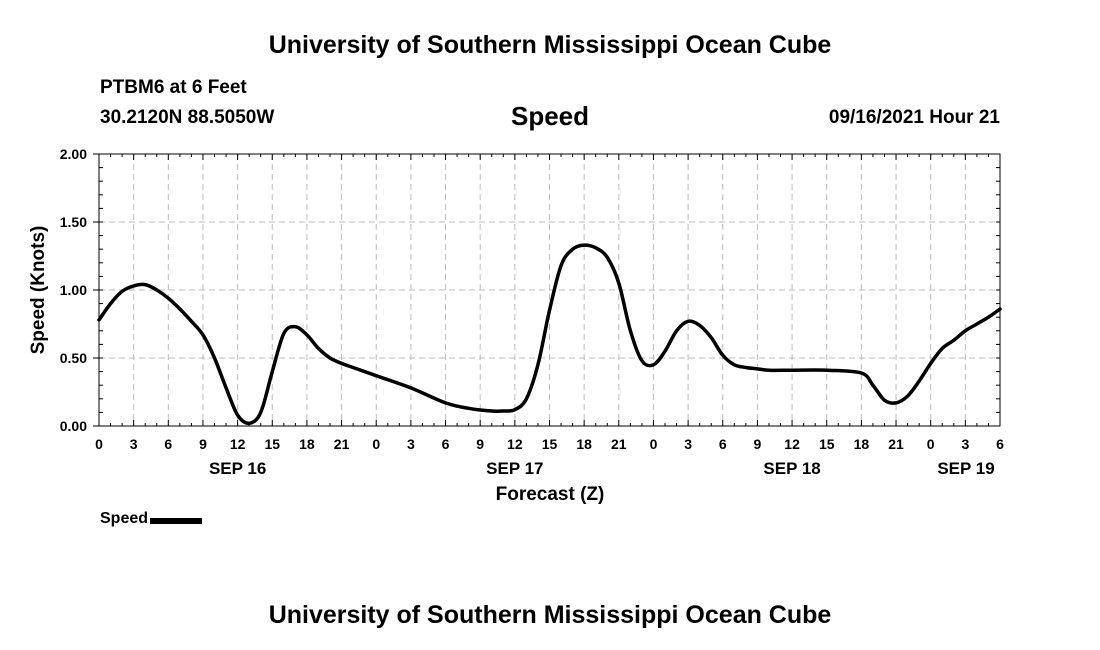  Describe the element at coordinates (791, 468) in the screenshot. I see `date-label: SEP 18` at that location.